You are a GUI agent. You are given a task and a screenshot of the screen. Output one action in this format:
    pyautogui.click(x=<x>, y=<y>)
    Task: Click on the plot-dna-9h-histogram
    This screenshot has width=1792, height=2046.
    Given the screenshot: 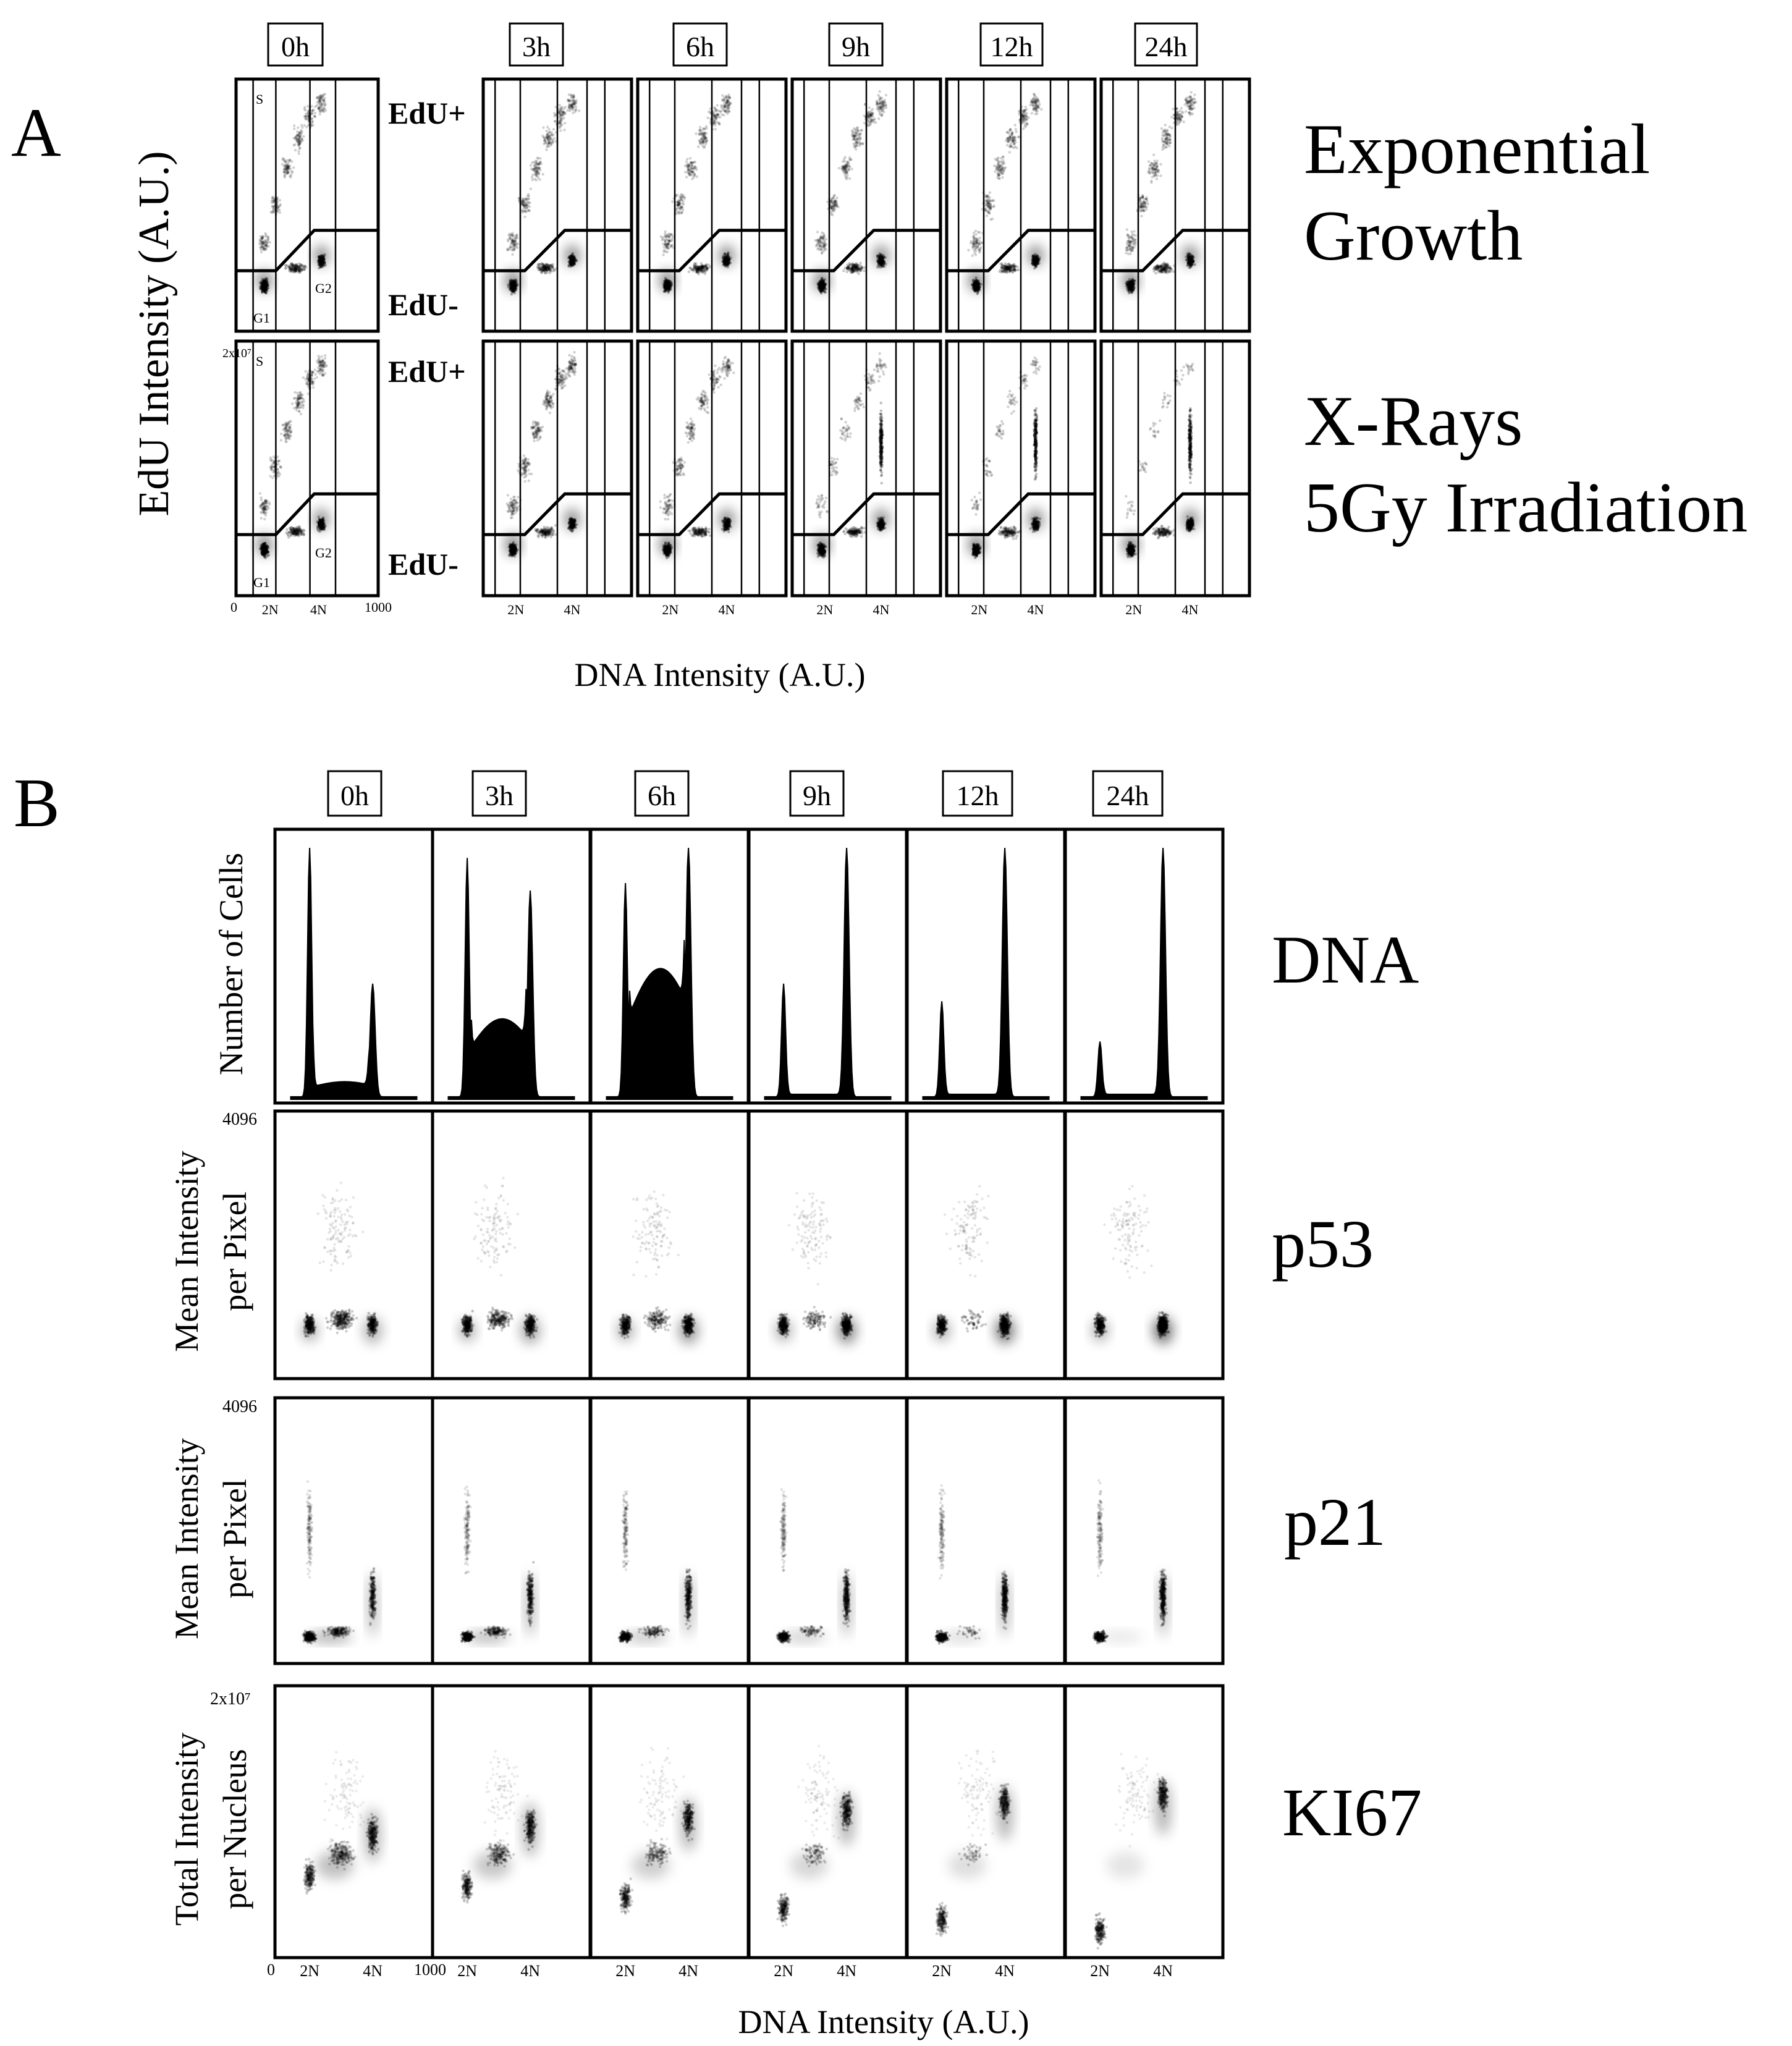 What is the action you would take?
    pyautogui.click(x=828, y=973)
    